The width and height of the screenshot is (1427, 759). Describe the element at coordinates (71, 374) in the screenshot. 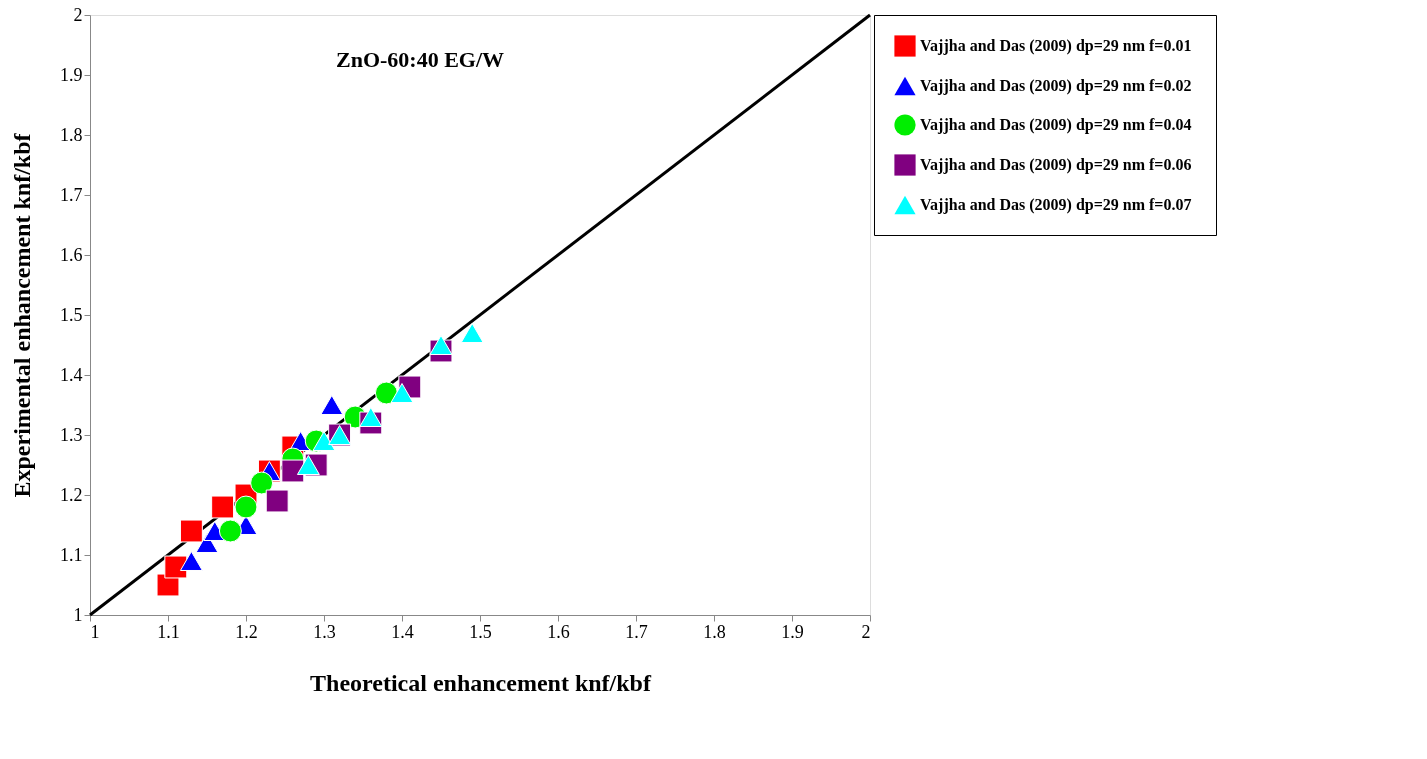

I see `y-tick-label: 1.4` at that location.